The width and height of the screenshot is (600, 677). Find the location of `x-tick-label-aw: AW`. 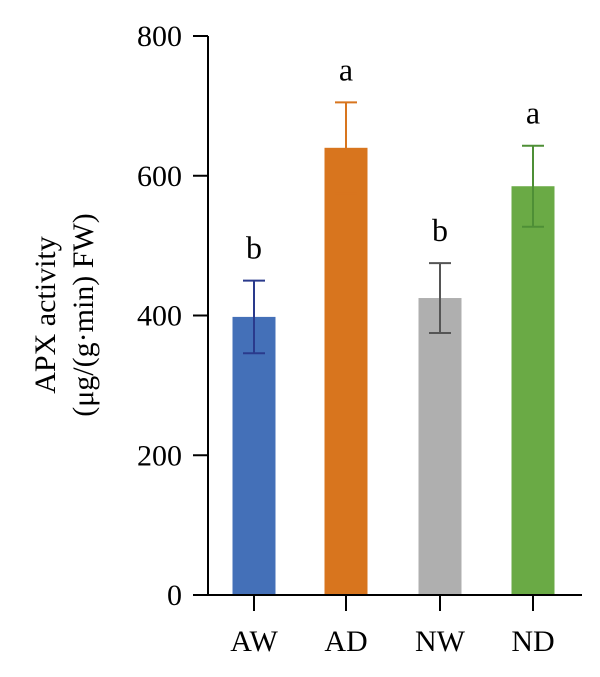

x-tick-label-aw: AW is located at coordinates (254, 641).